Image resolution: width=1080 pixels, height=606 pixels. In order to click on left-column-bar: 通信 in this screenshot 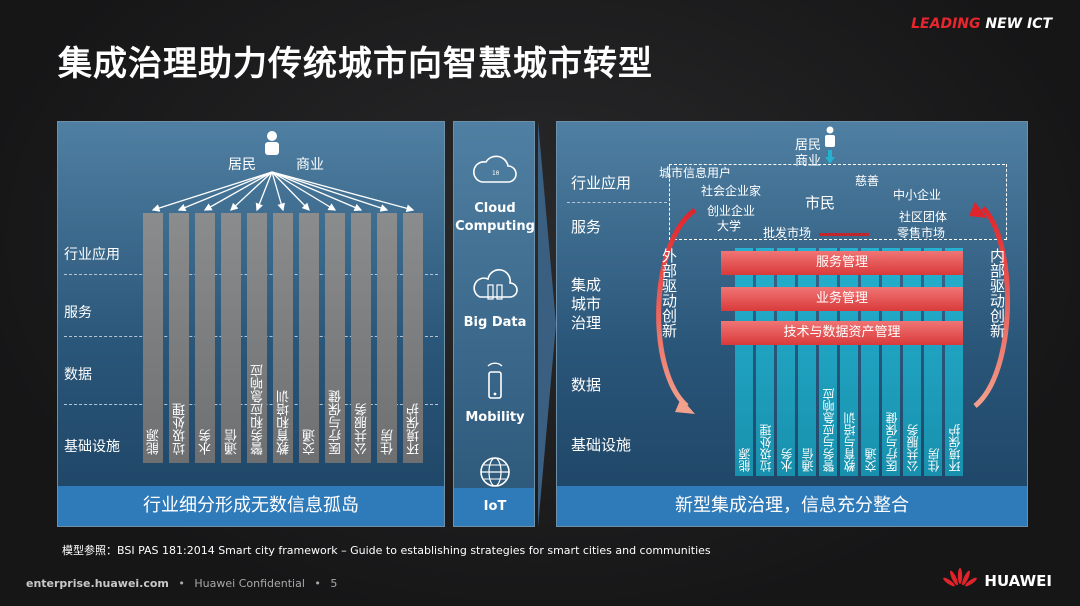, I will do `click(231, 338)`.